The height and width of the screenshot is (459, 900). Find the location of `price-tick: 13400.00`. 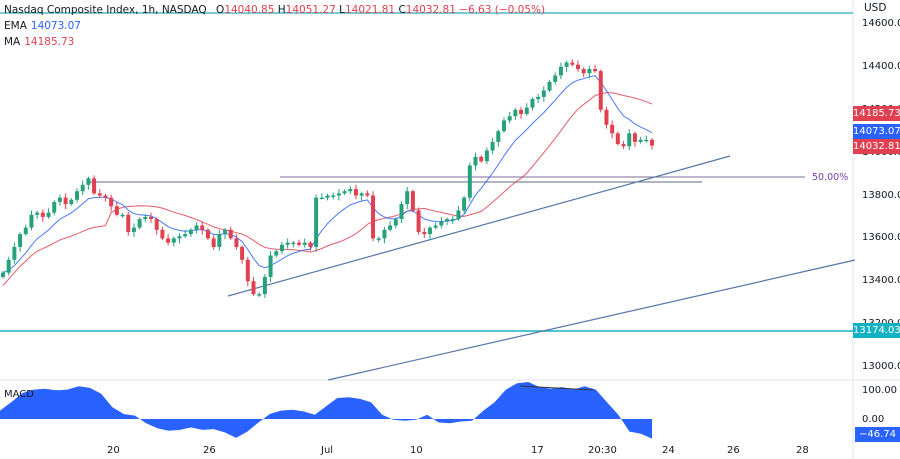

price-tick: 13400.00 is located at coordinates (881, 281).